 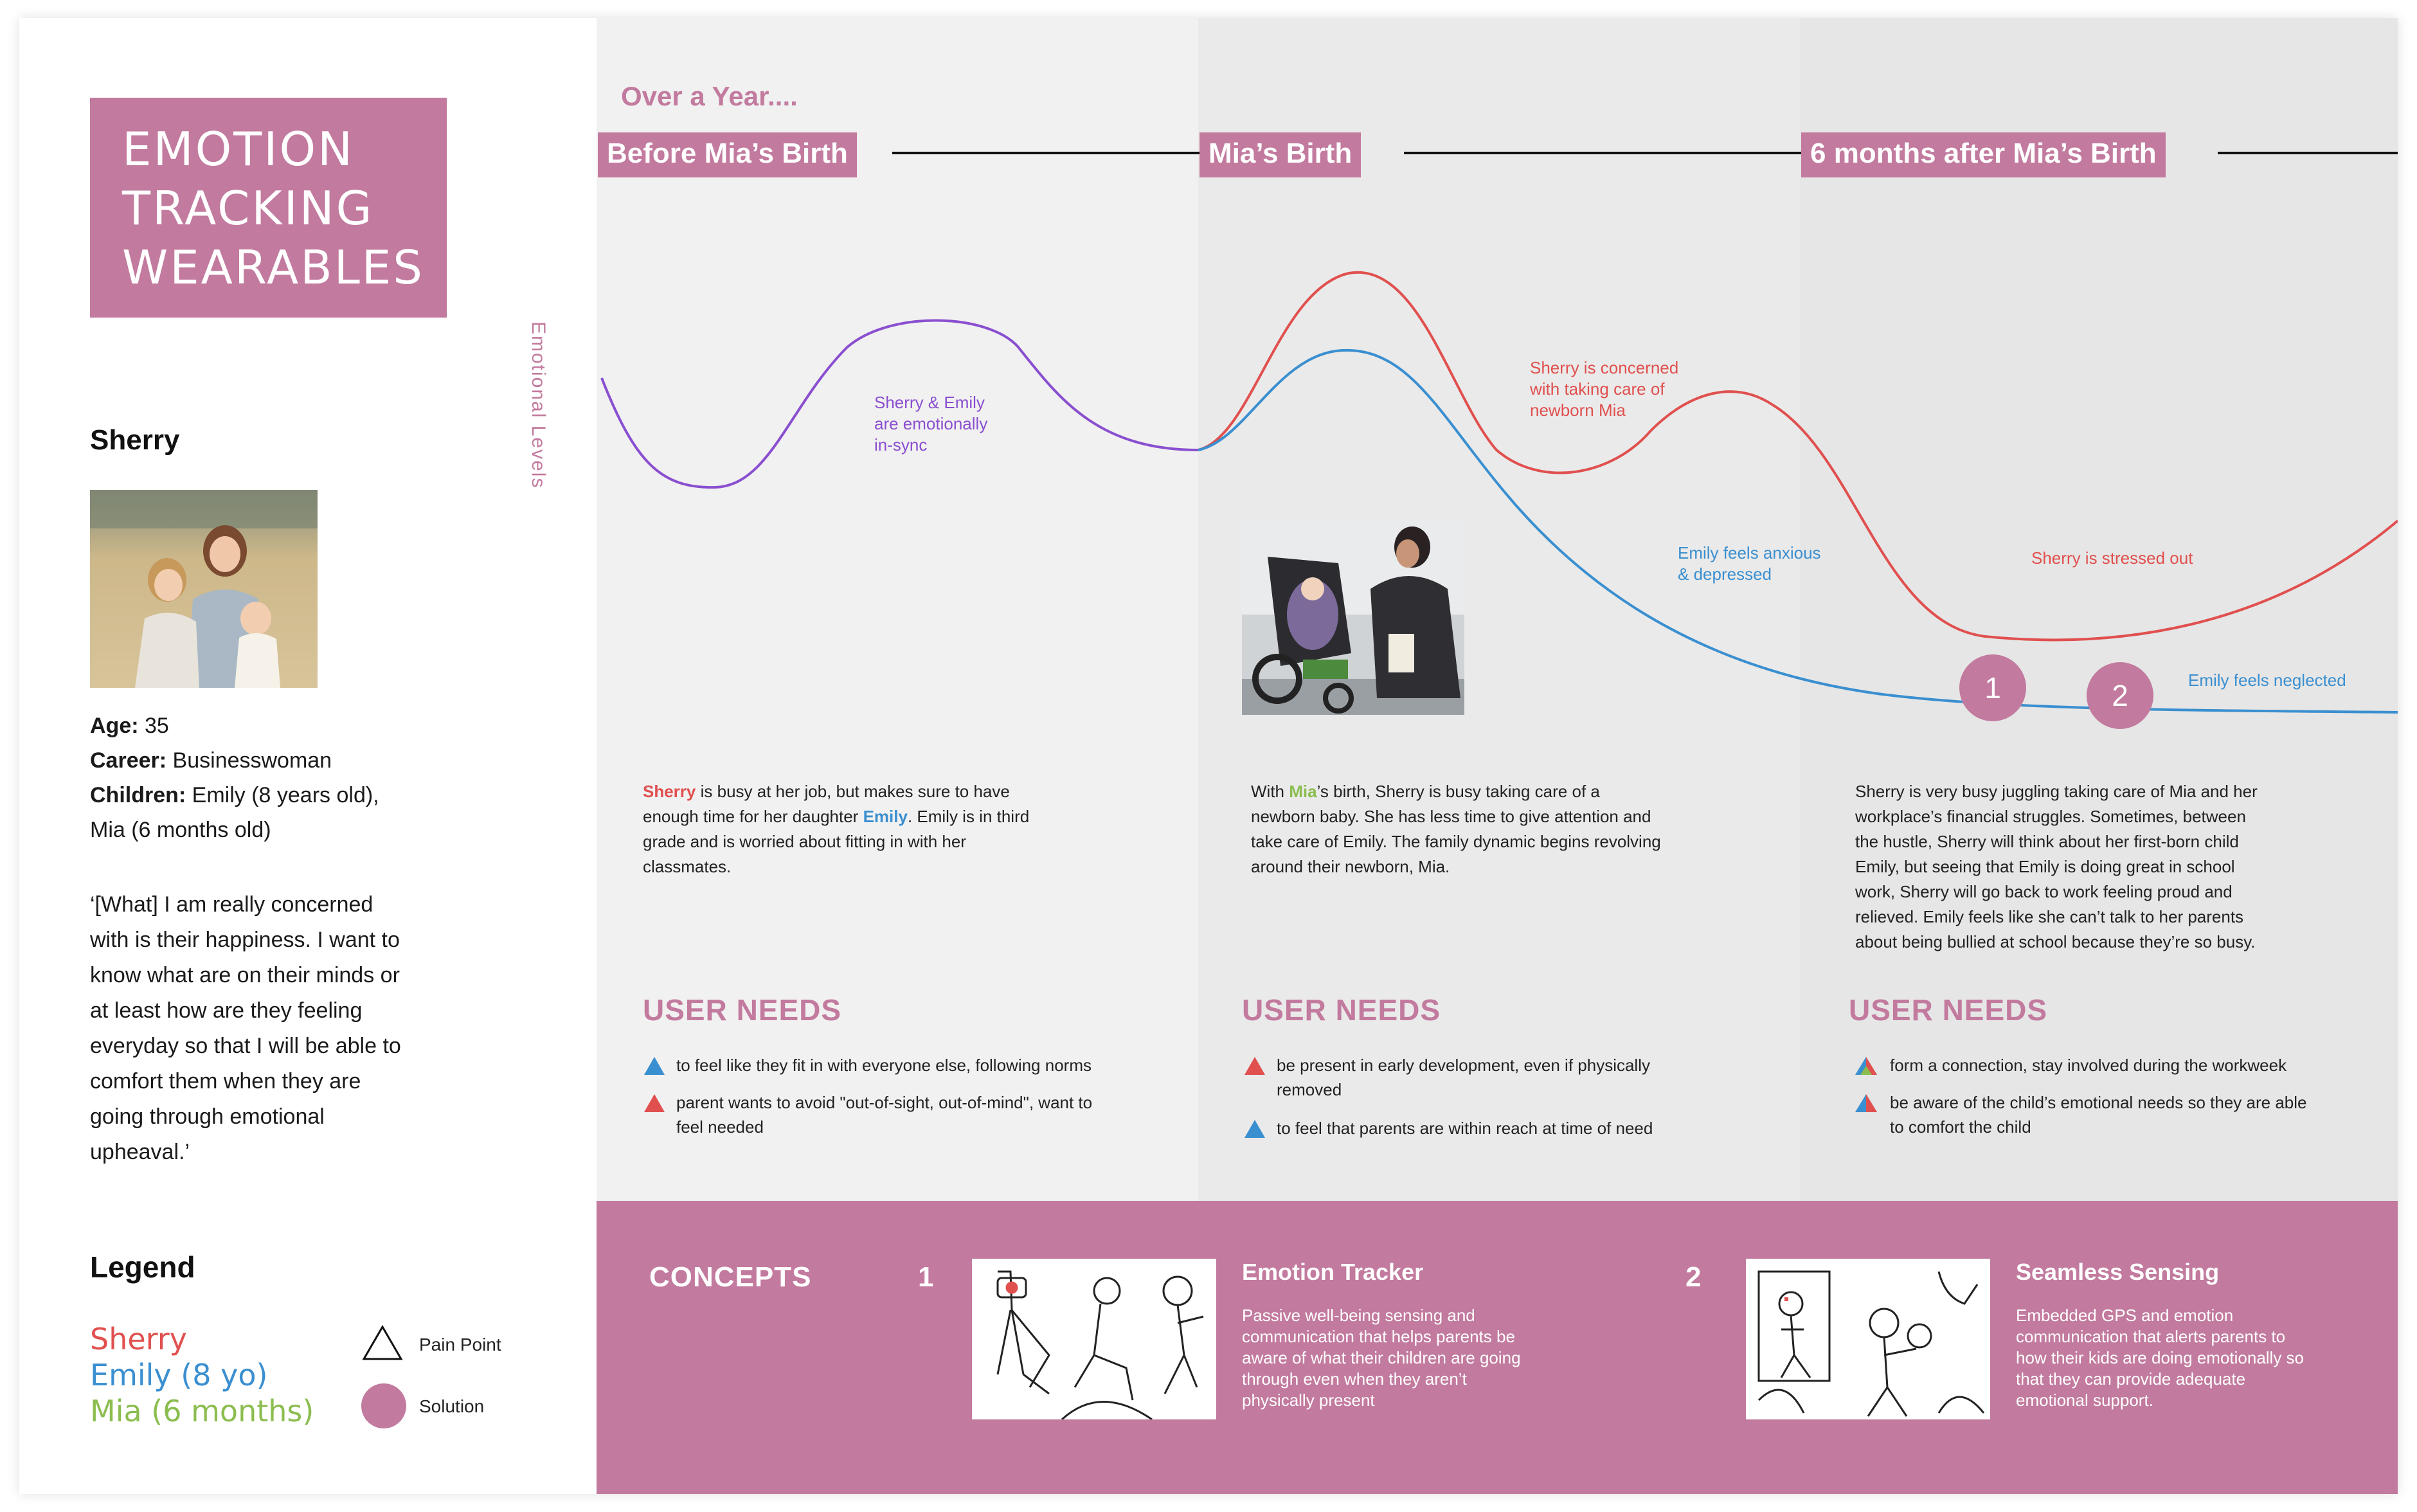 What do you see at coordinates (1254, 1066) in the screenshot?
I see `red-triangle-icon` at bounding box center [1254, 1066].